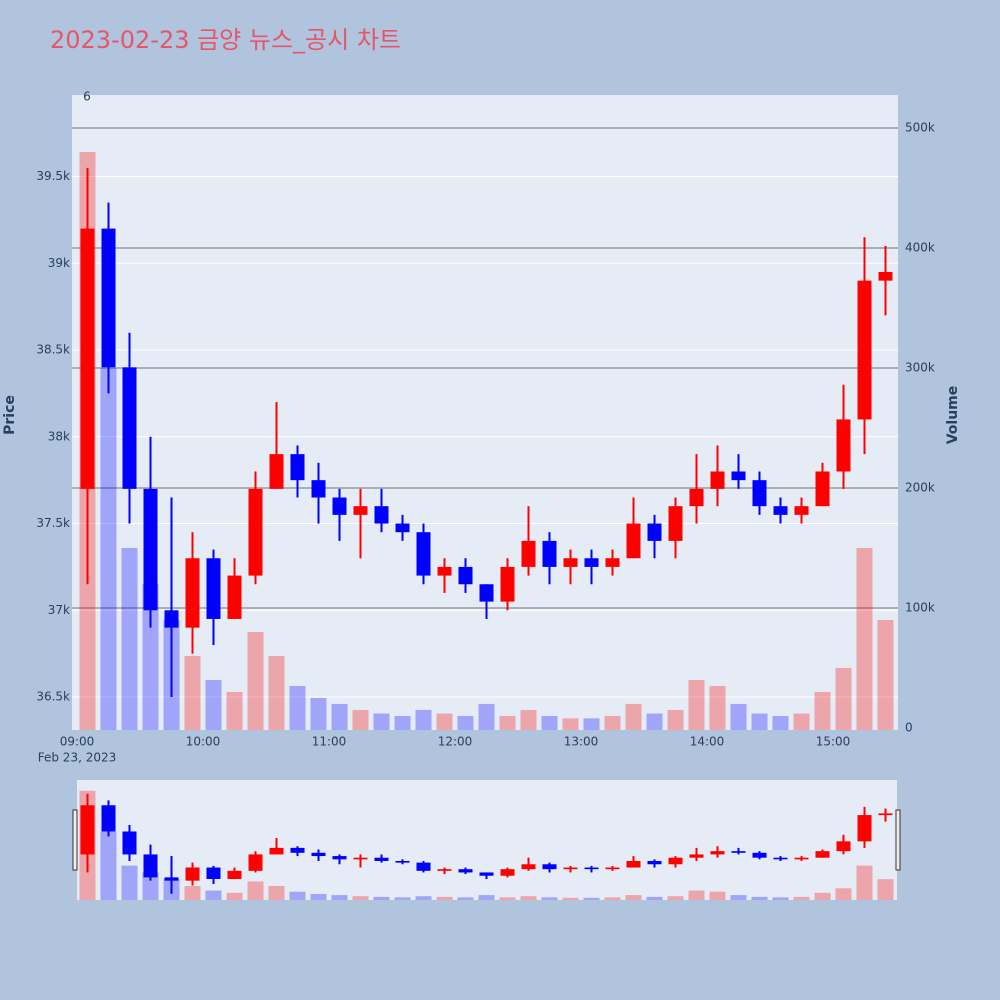 This screenshot has height=1000, width=1000. I want to click on x-tick-label: 15:00, so click(833, 742).